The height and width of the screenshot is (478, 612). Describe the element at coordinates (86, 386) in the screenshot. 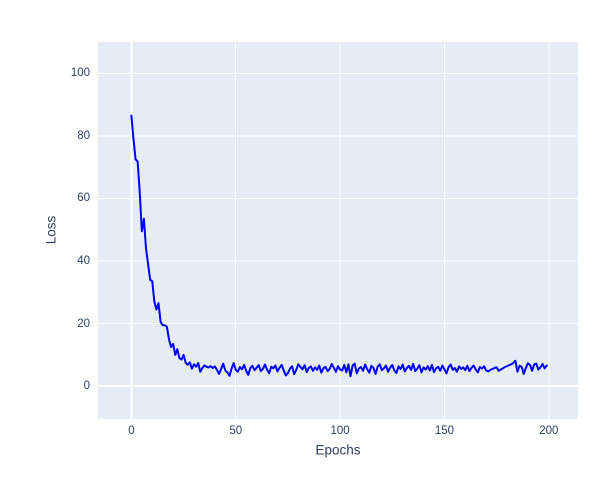

I see `y-tick-label: 0` at that location.